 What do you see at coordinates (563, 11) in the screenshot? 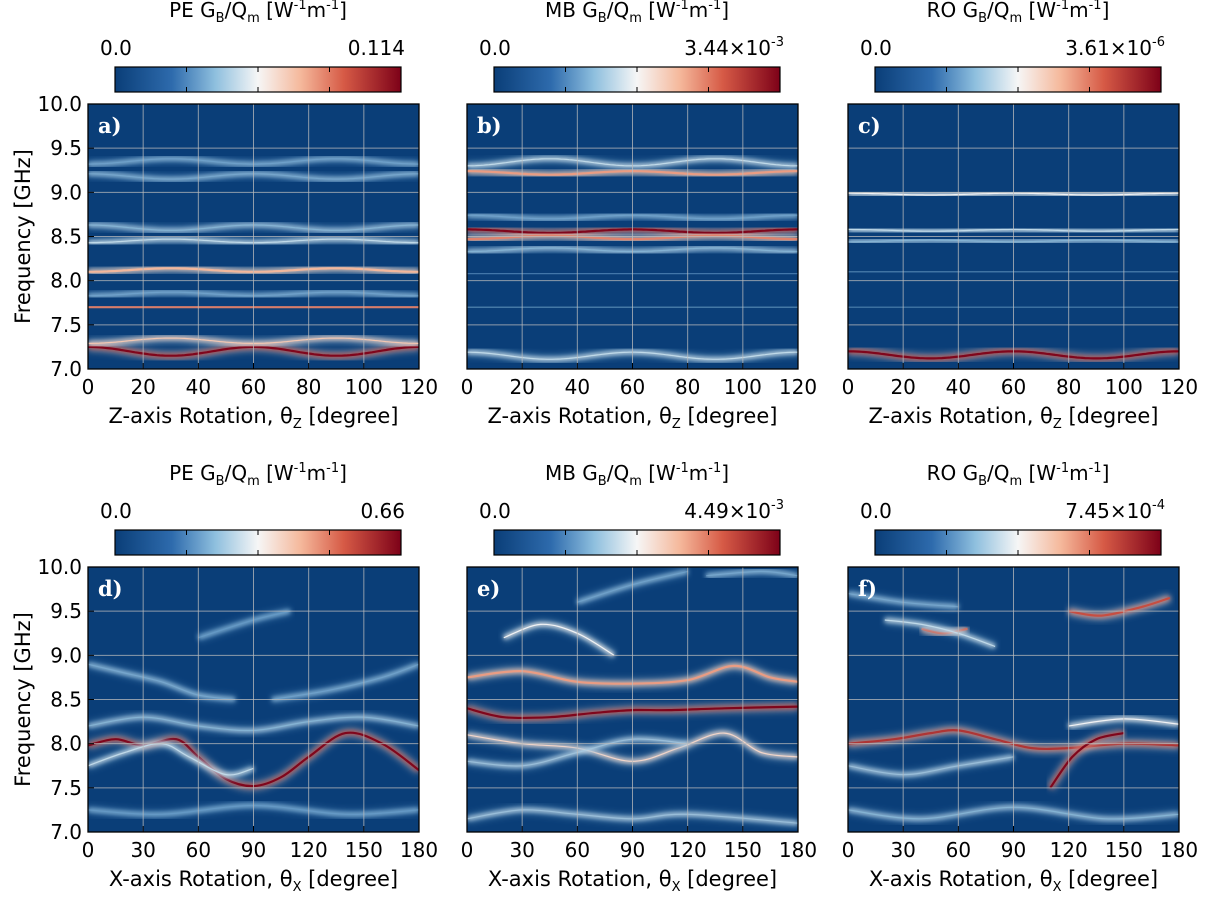
I see `colorbar-material: MB` at bounding box center [563, 11].